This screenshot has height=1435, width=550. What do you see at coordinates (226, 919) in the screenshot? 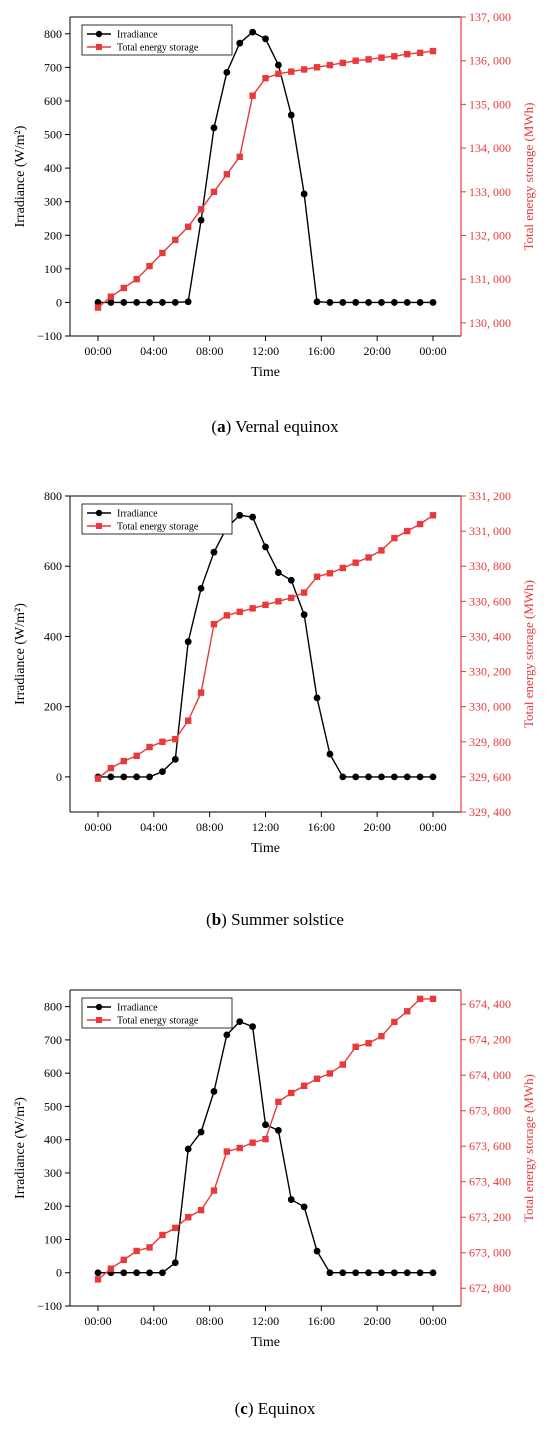
I see `caption-paren-close: )` at bounding box center [226, 919].